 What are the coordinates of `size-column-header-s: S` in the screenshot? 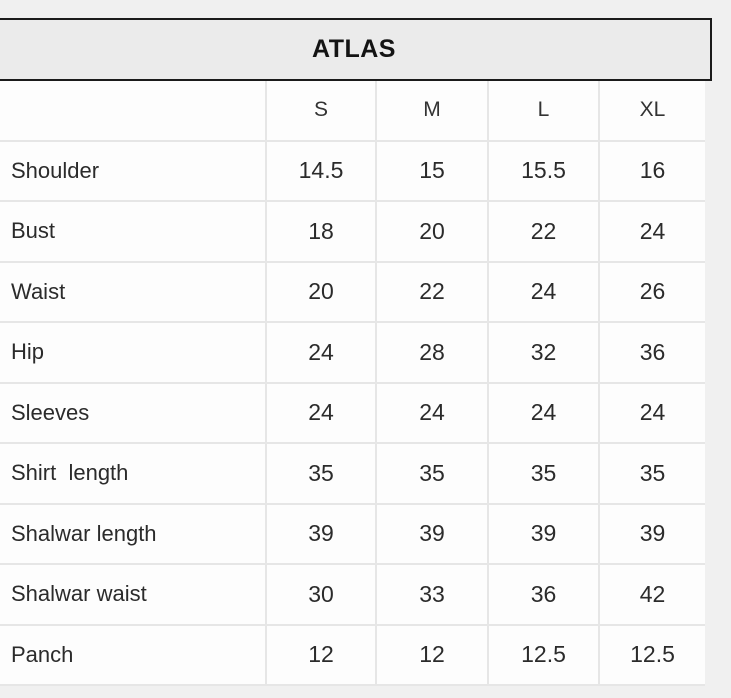 It's located at (320, 111).